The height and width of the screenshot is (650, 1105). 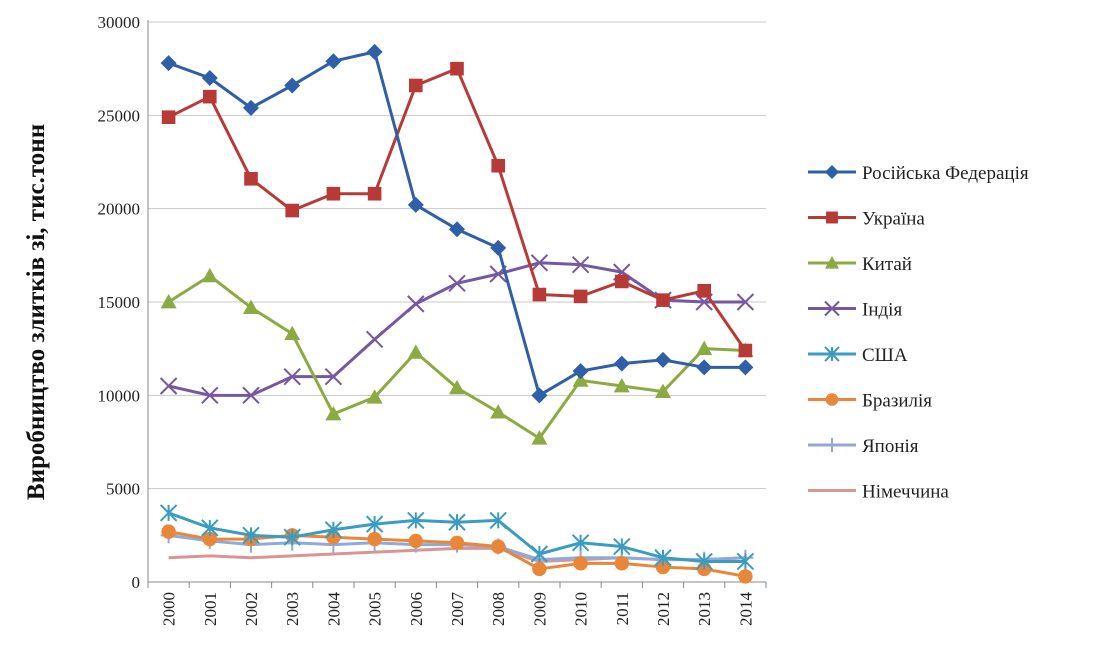 I want to click on x-tick-label: 2001, so click(x=210, y=609).